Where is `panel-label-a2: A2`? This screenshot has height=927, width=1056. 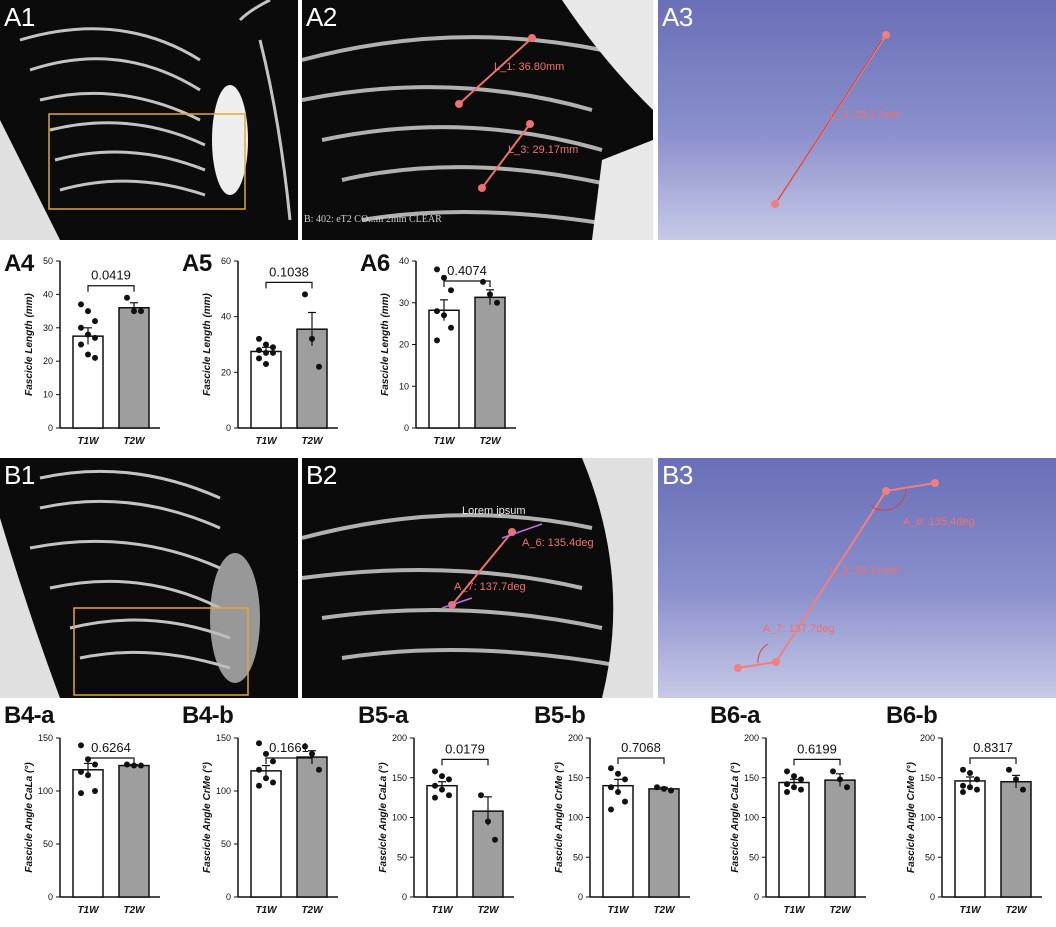
panel-label-a2: A2 is located at coordinates (321, 17).